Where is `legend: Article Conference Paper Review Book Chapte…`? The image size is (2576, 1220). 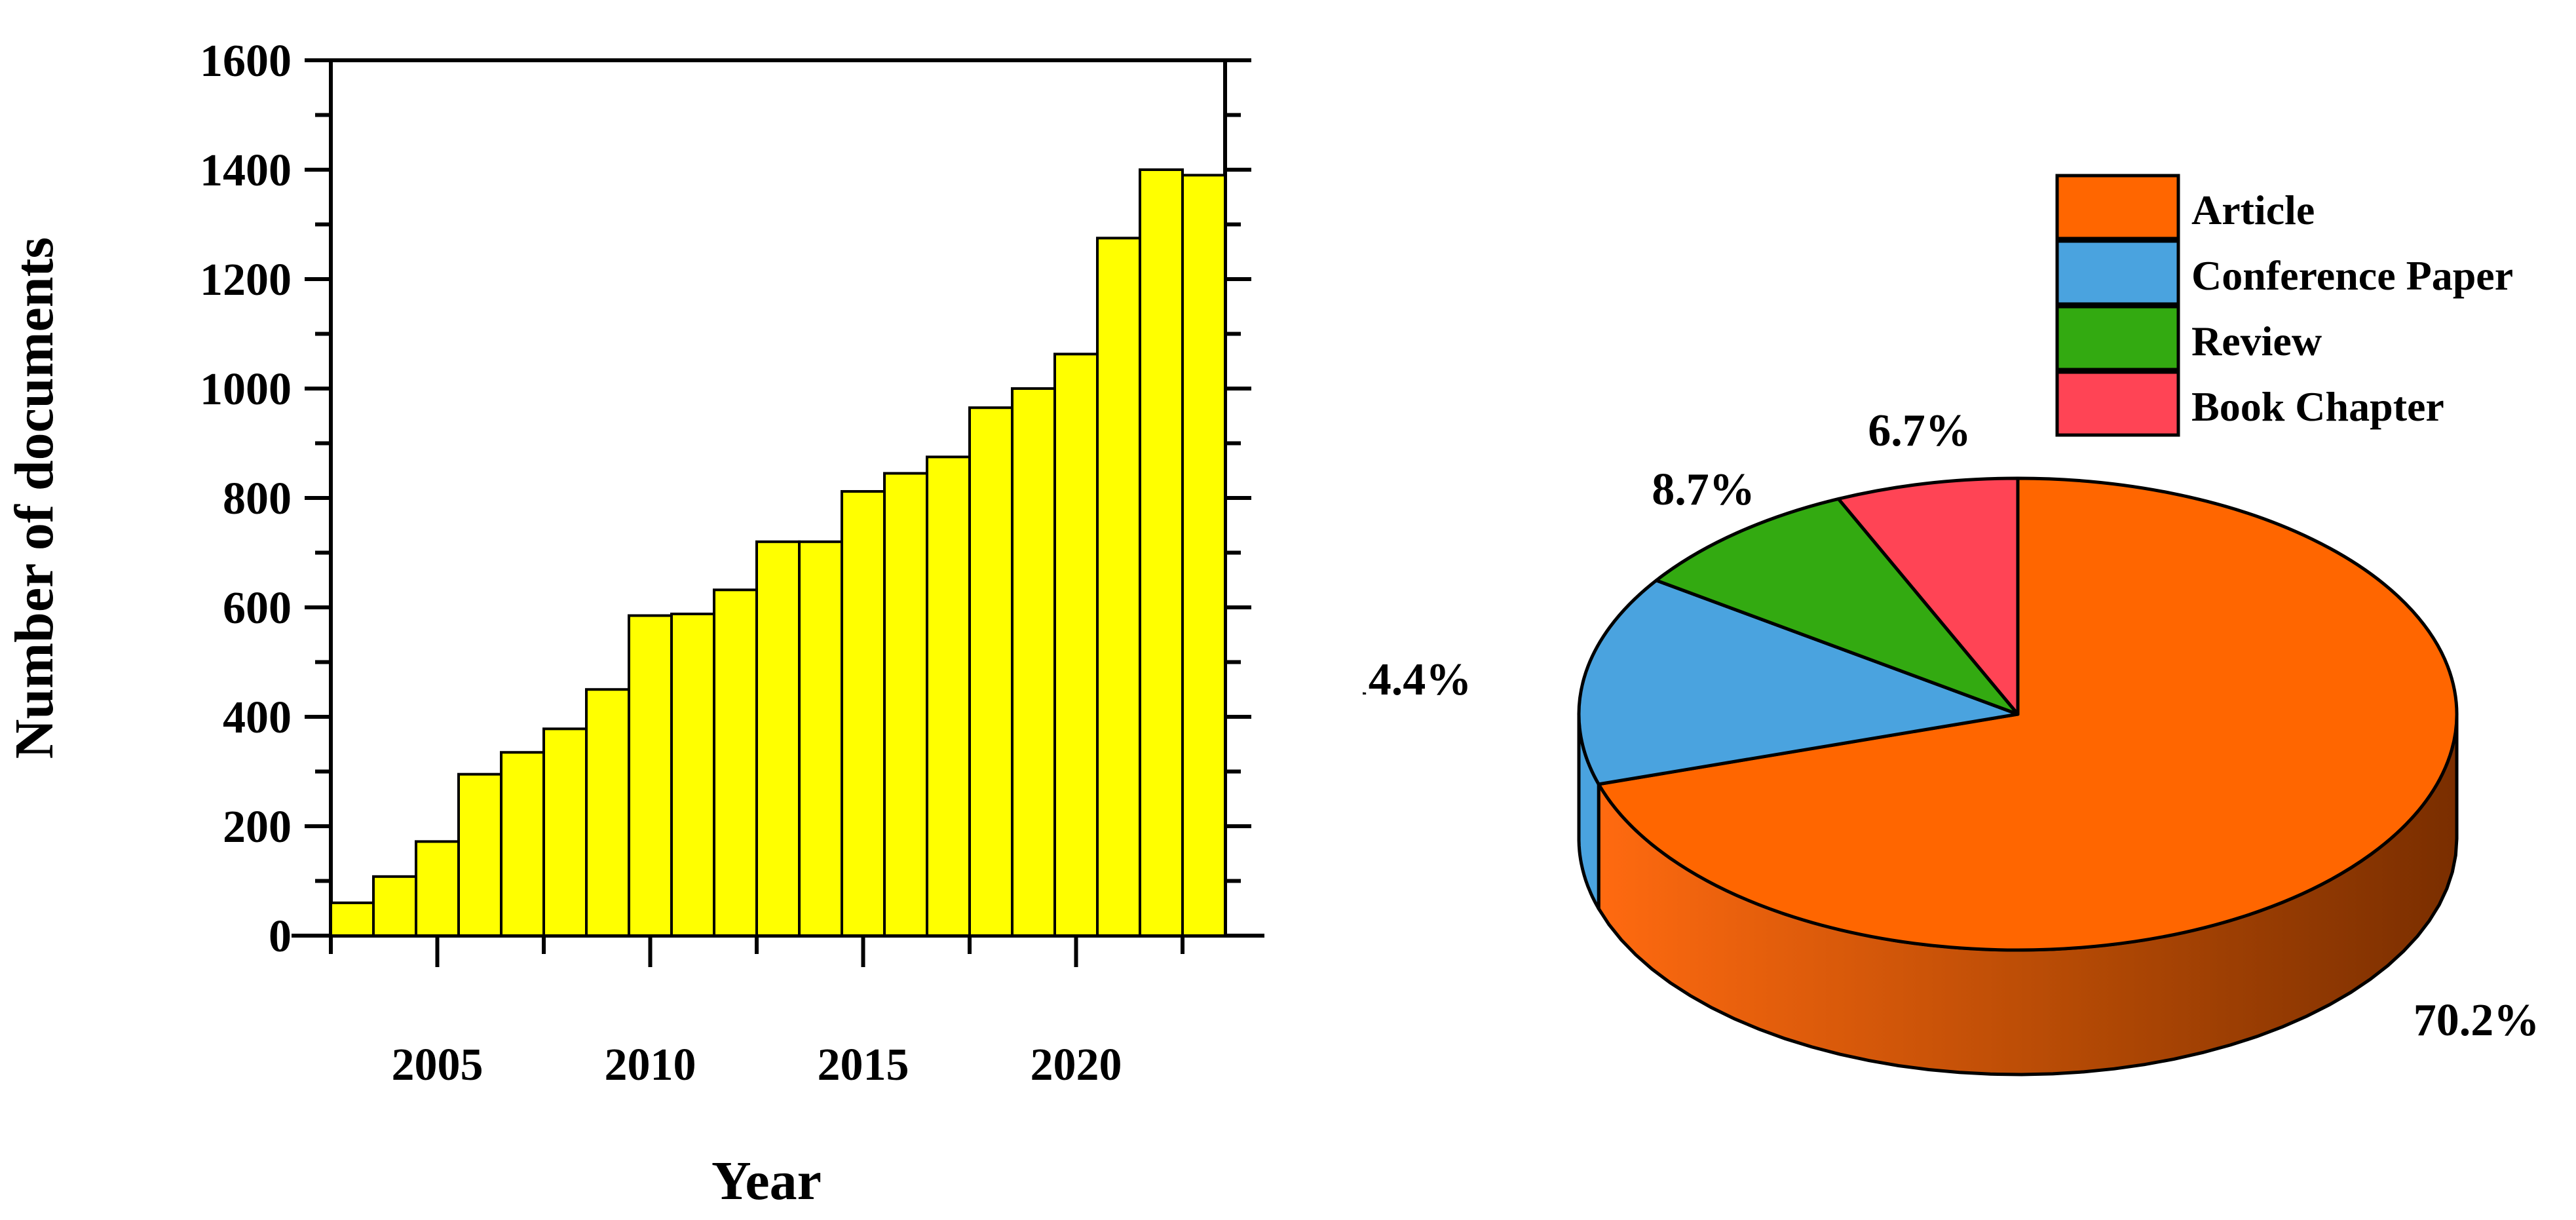
legend: Article Conference Paper Review Book Chapte… is located at coordinates (2284, 305).